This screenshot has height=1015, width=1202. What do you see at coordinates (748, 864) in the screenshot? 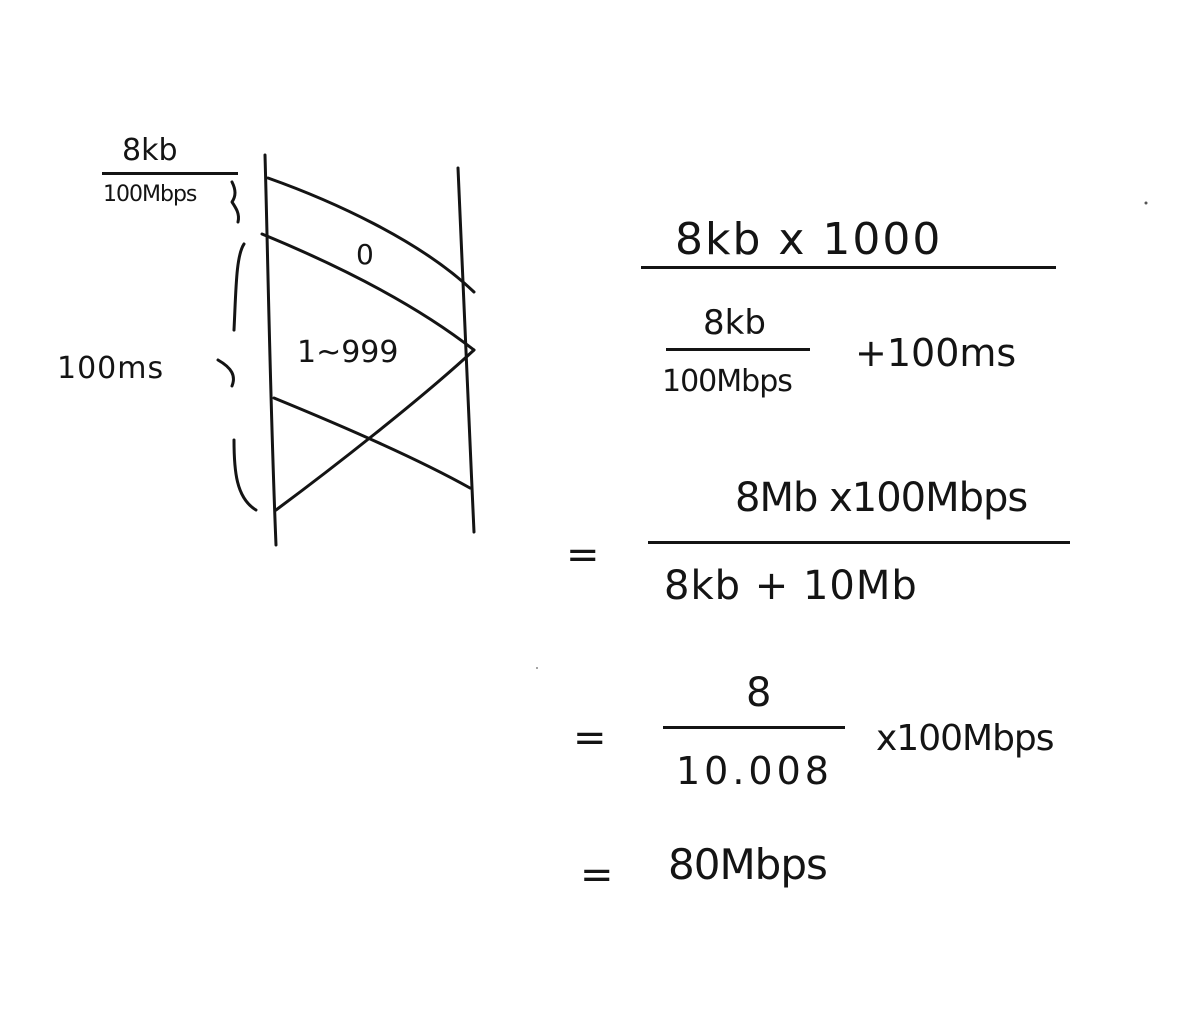
I see `eq4-result: 80Mbps` at bounding box center [748, 864].